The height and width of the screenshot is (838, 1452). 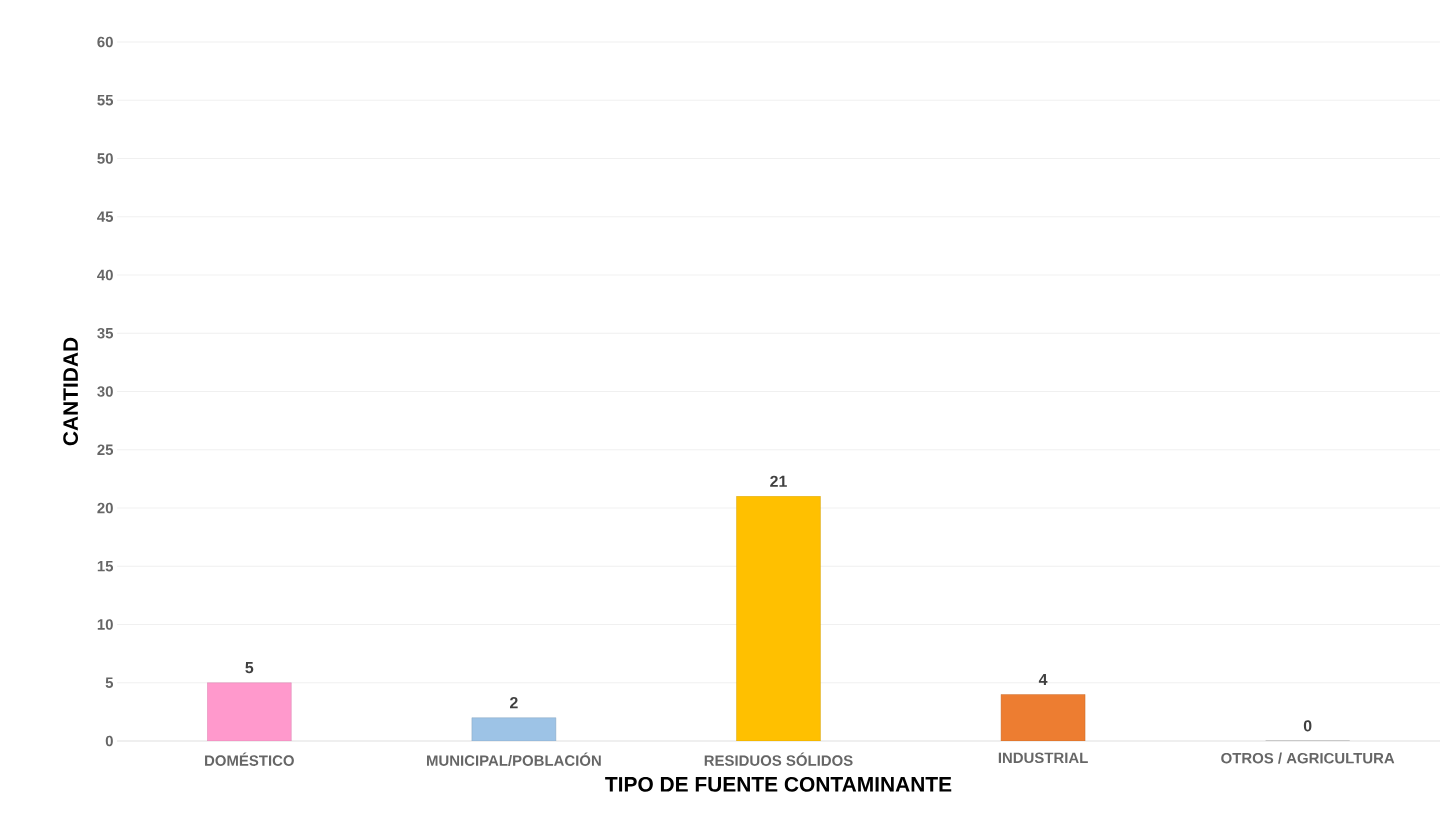 What do you see at coordinates (105, 158) in the screenshot?
I see `y-tick-label: 50` at bounding box center [105, 158].